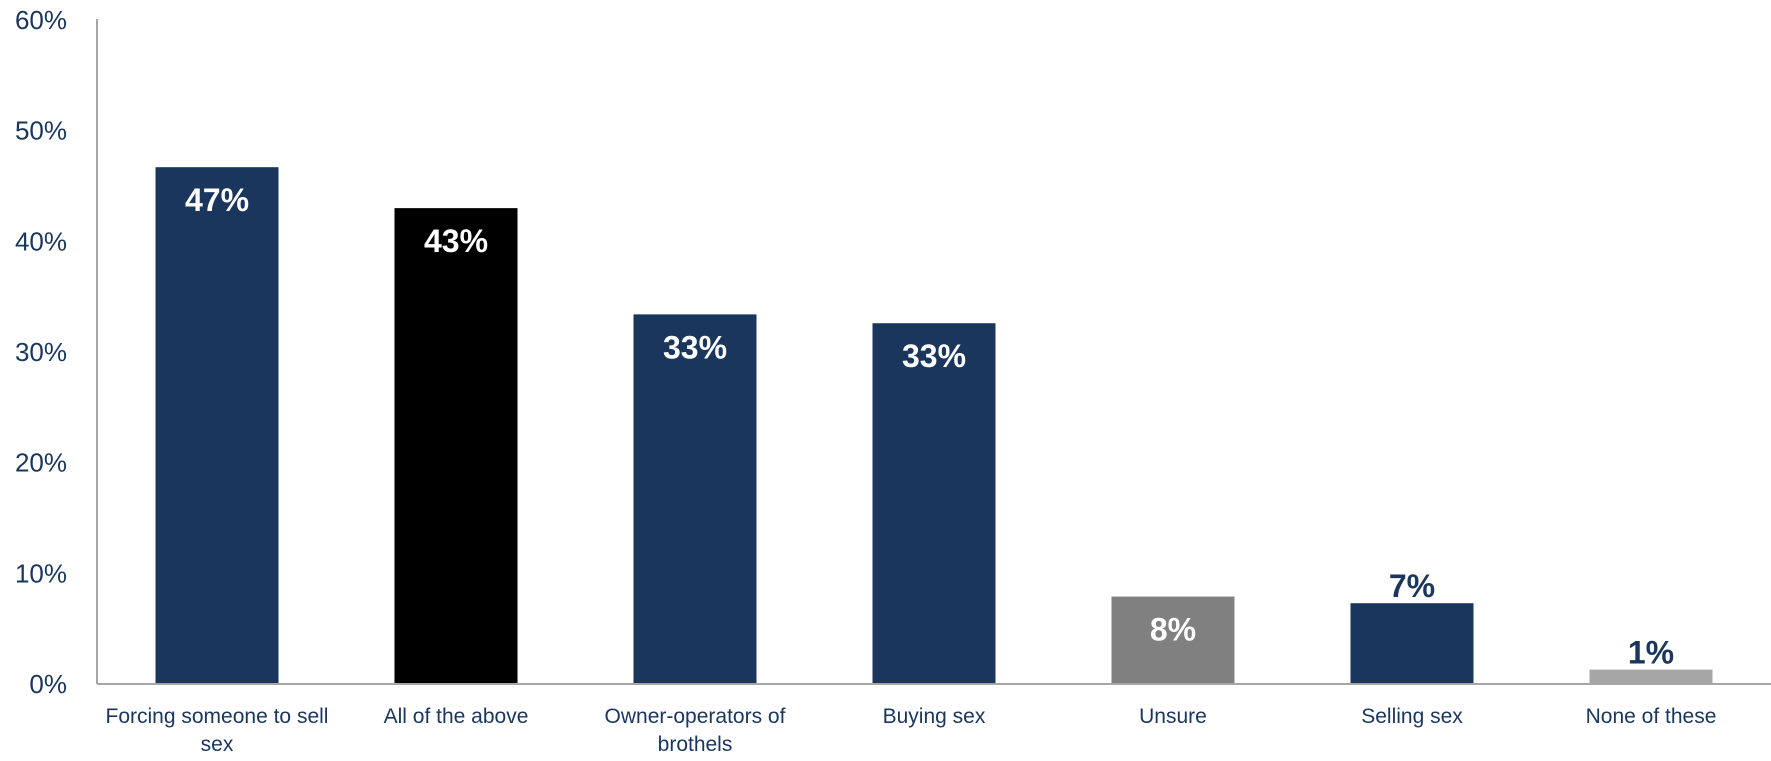 This screenshot has height=761, width=1771. I want to click on x-tick-label: Buying sex, so click(934, 716).